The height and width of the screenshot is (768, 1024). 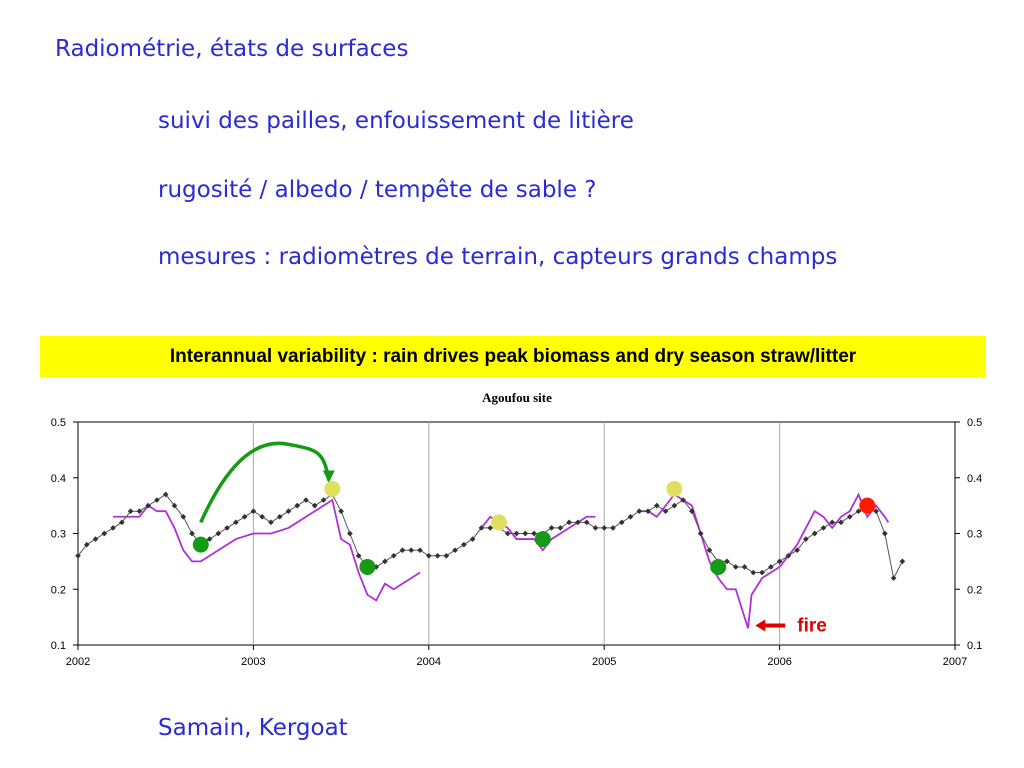 I want to click on series-layer, so click(x=490, y=560).